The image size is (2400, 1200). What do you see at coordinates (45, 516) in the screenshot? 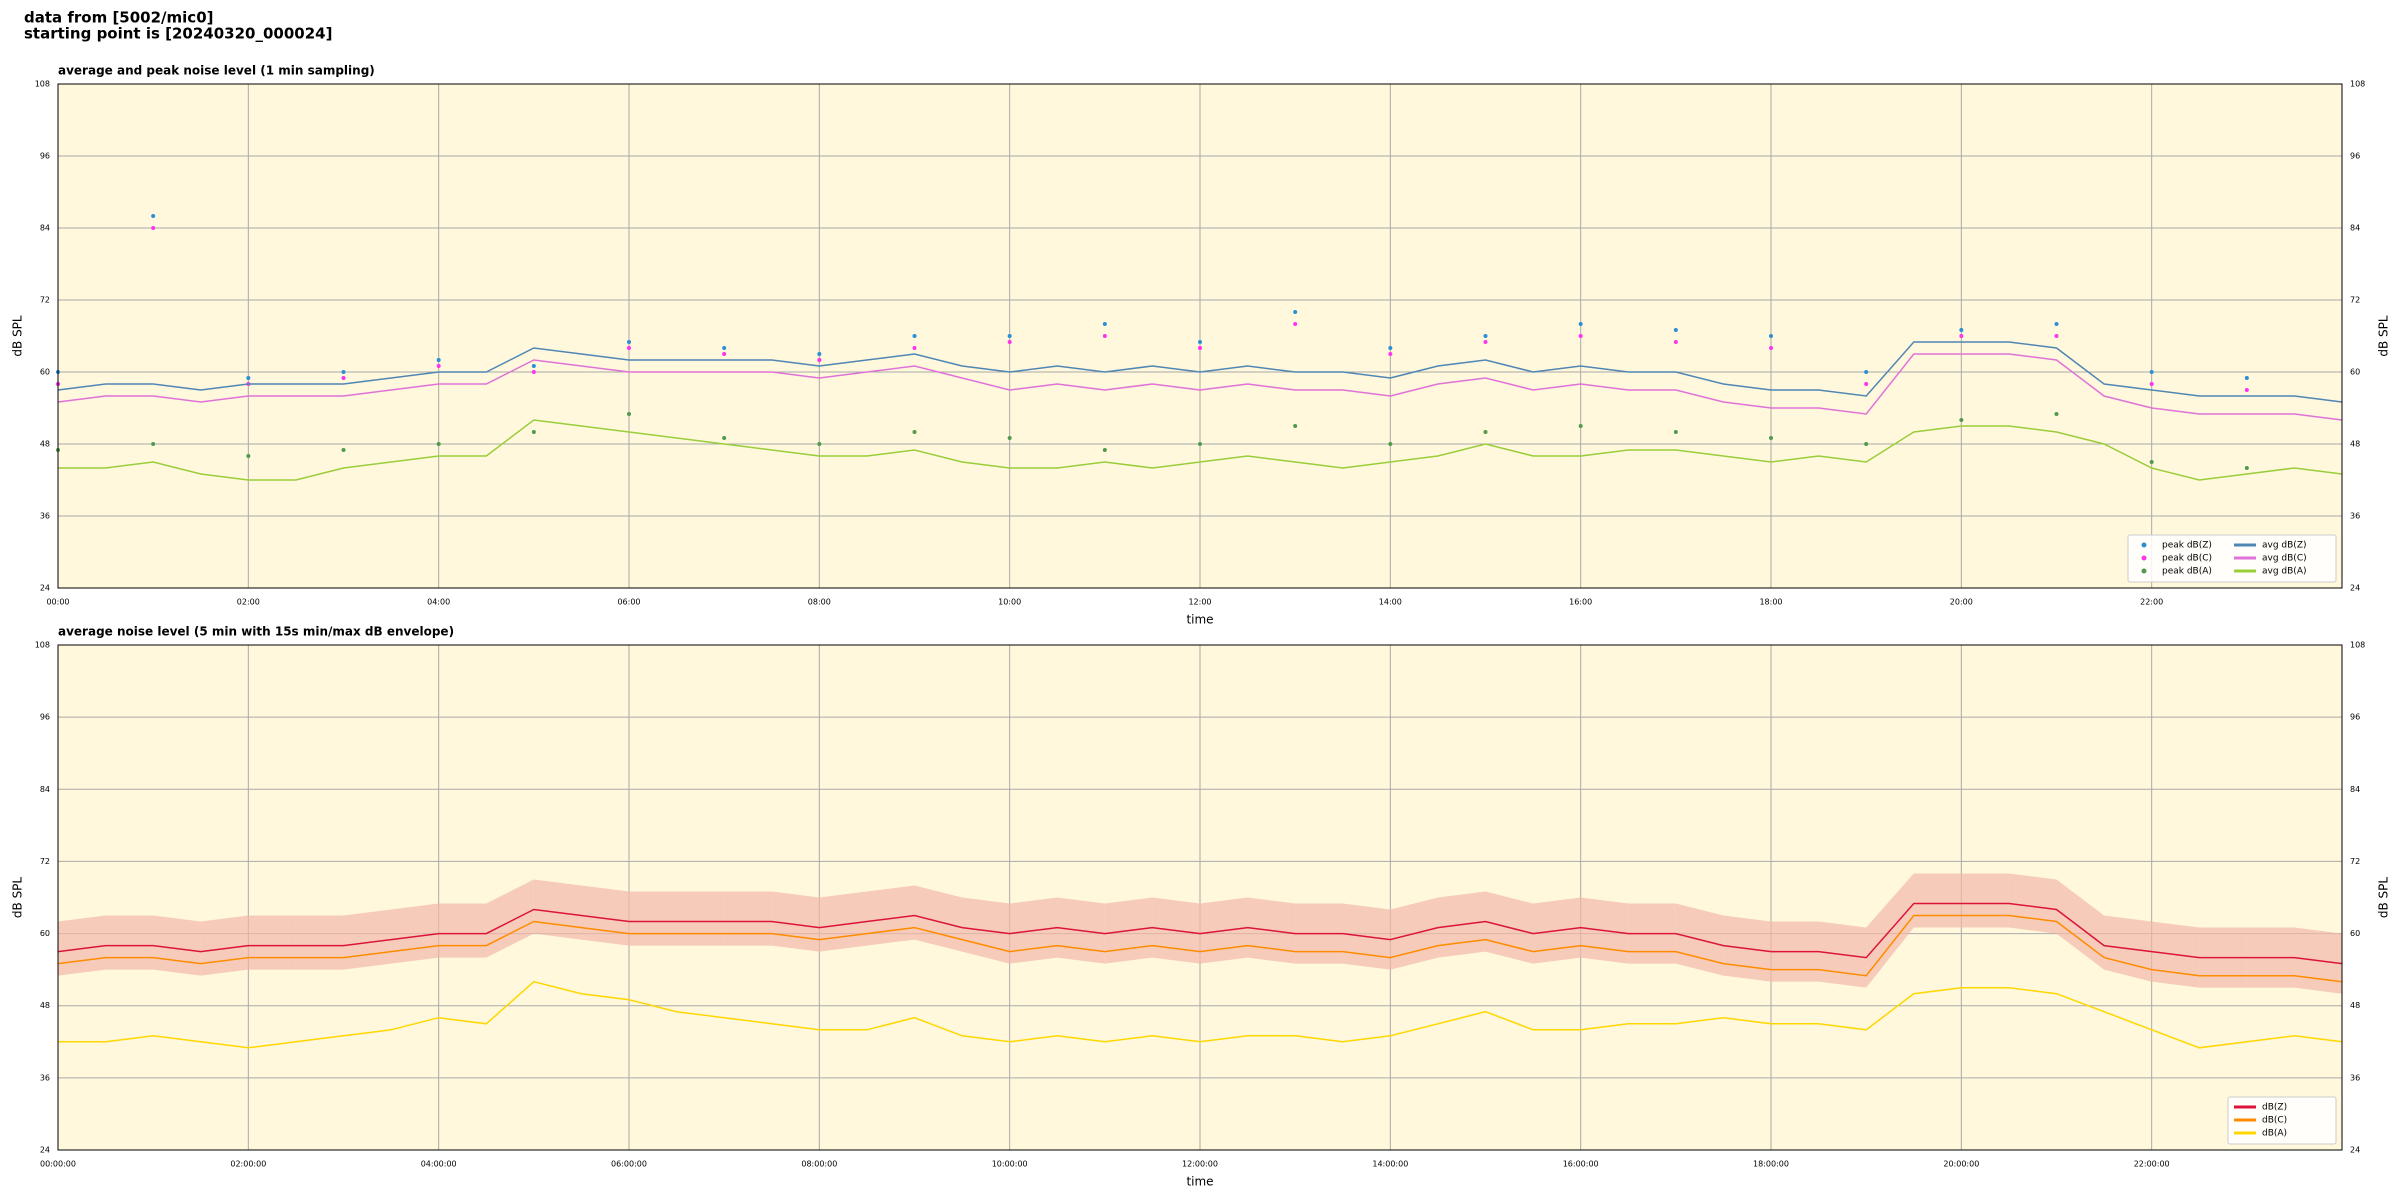
I see `y-tick-label: 36` at bounding box center [45, 516].